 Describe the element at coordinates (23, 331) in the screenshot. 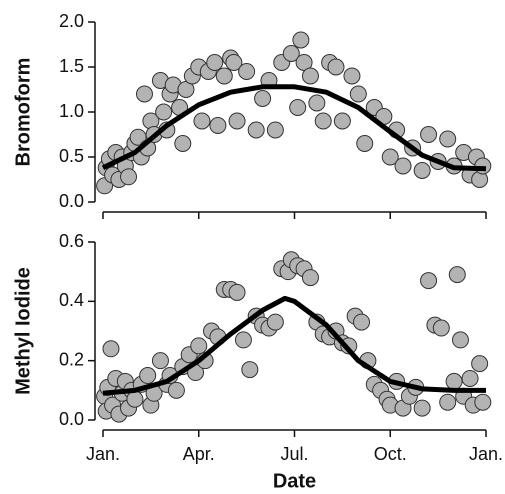

I see `y-axis-label: Methyl Iodide` at that location.